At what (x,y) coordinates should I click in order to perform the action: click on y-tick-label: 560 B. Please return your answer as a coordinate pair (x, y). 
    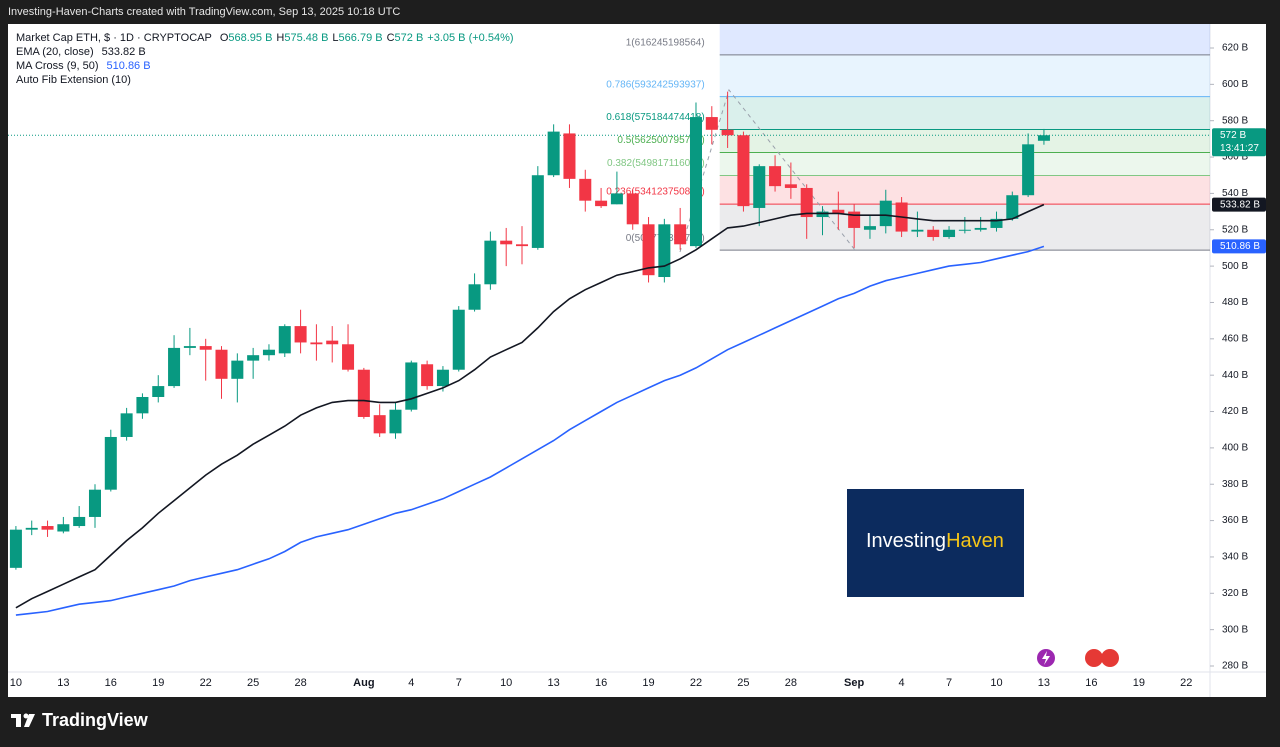
    Looking at the image, I should click on (1235, 157).